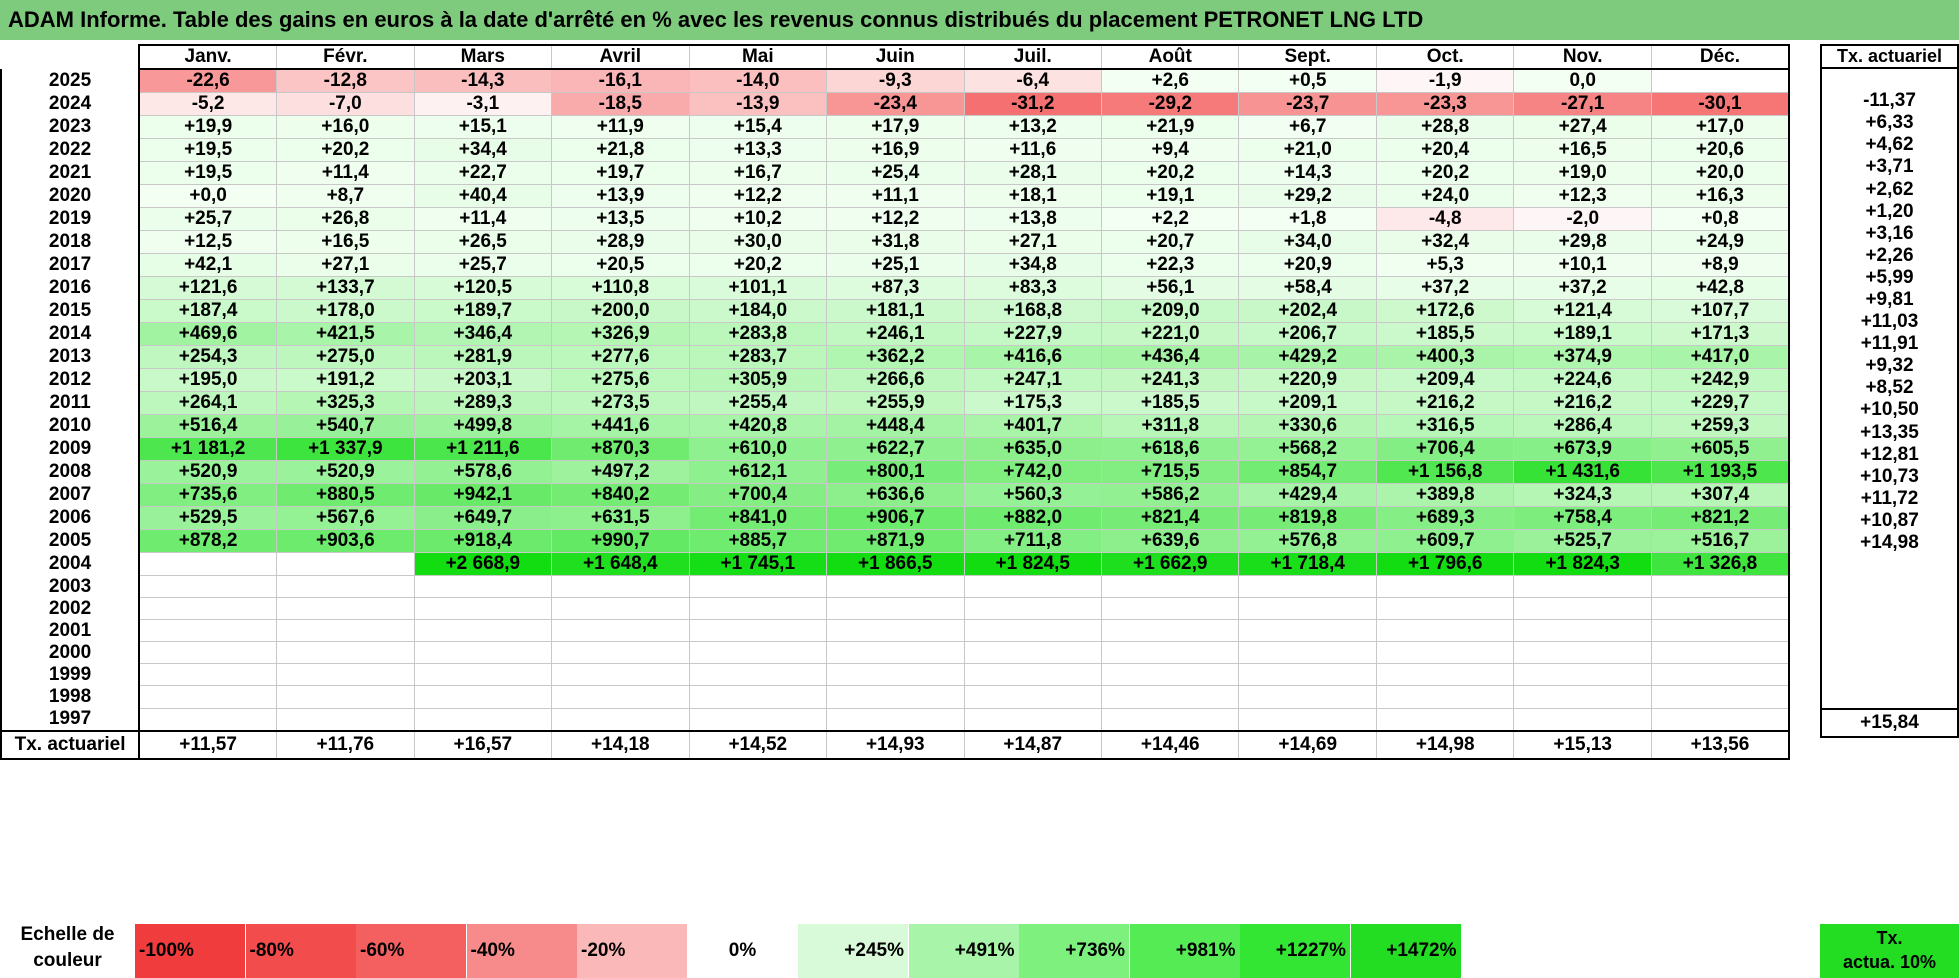  Describe the element at coordinates (963, 951) in the screenshot. I see `legend-swatch: +491%` at that location.